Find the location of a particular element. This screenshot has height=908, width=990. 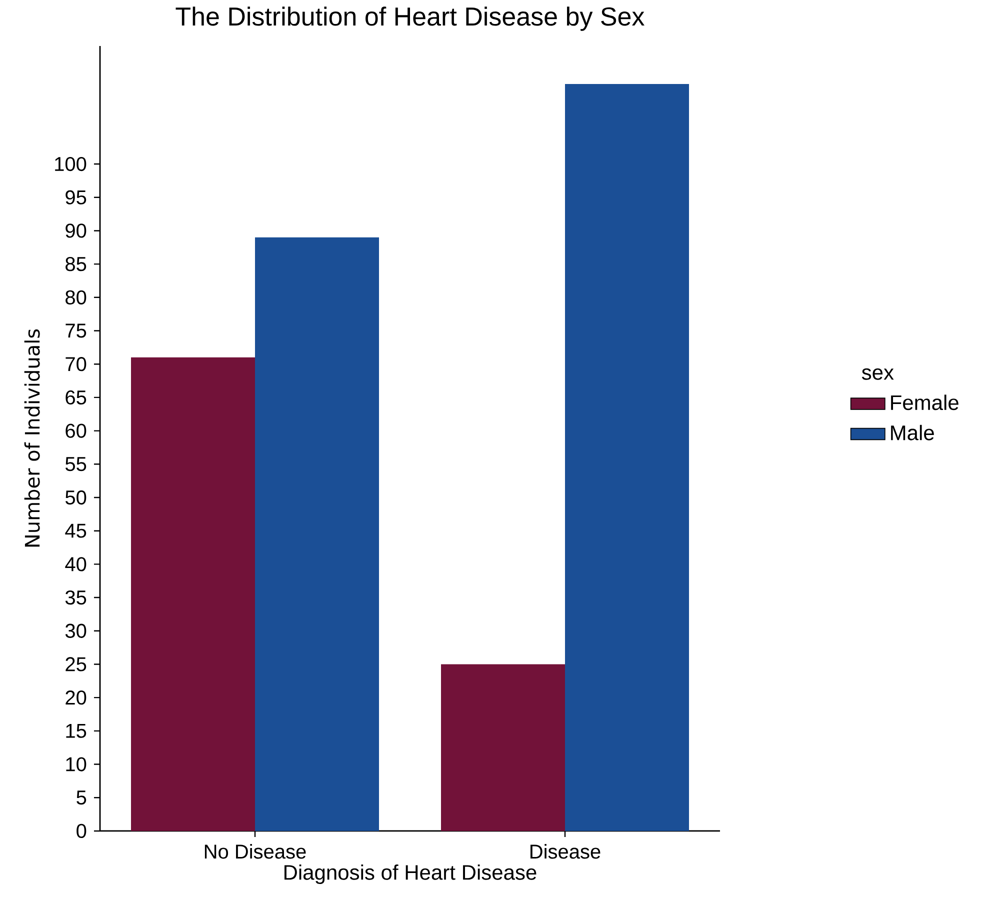

y-axis-title: Number of Individuals is located at coordinates (32, 438).